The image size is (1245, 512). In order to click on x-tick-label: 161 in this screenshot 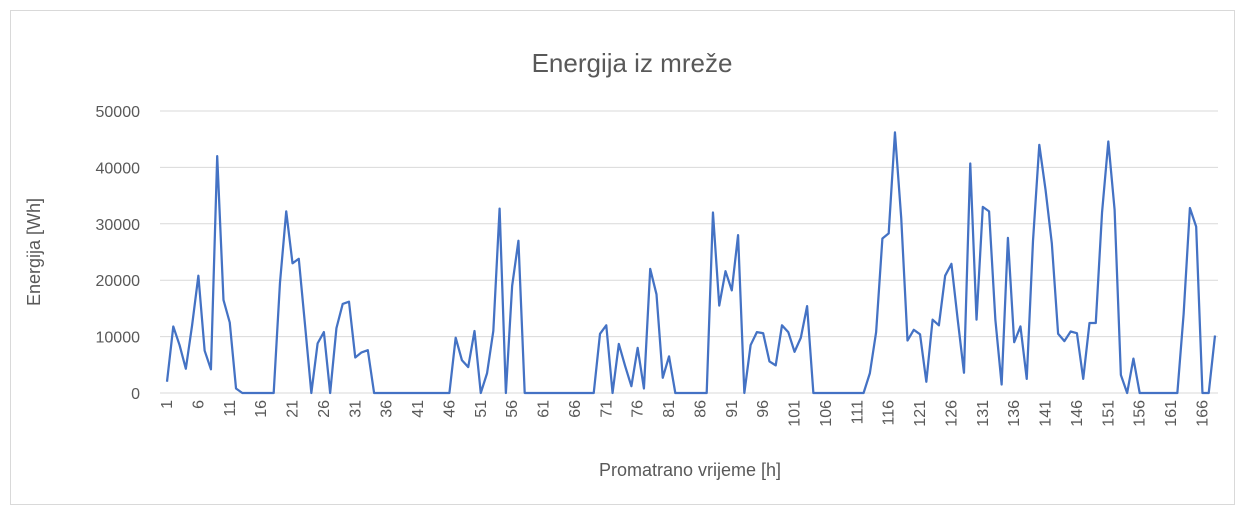, I will do `click(1171, 413)`.